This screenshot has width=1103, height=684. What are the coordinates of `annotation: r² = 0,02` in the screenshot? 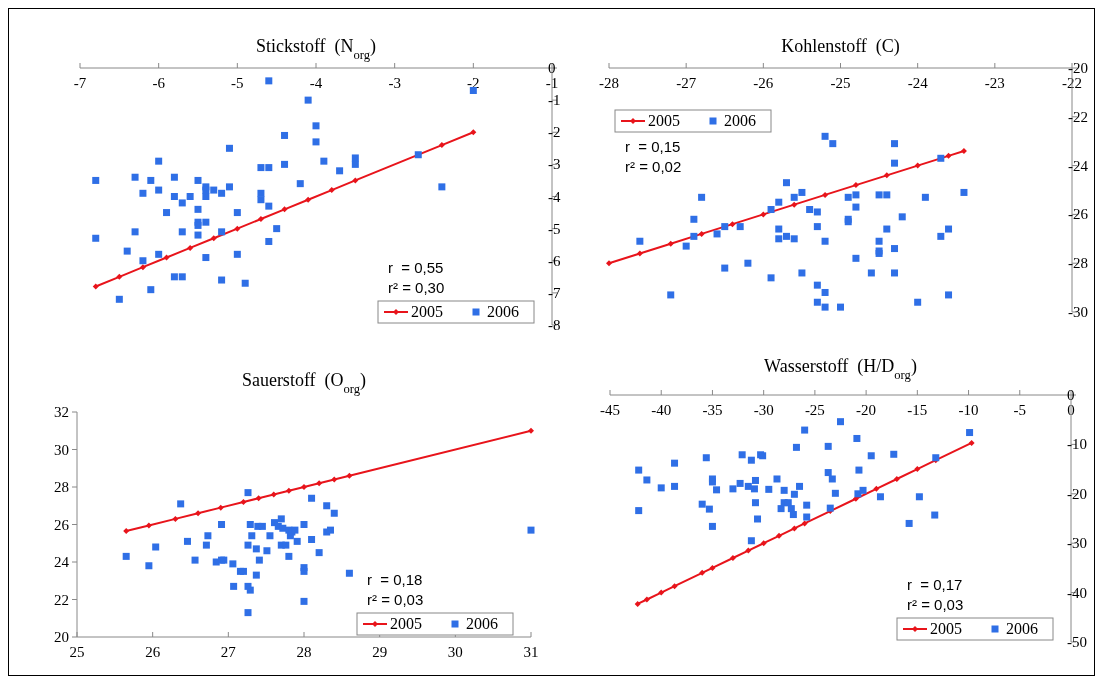 It's located at (653, 166).